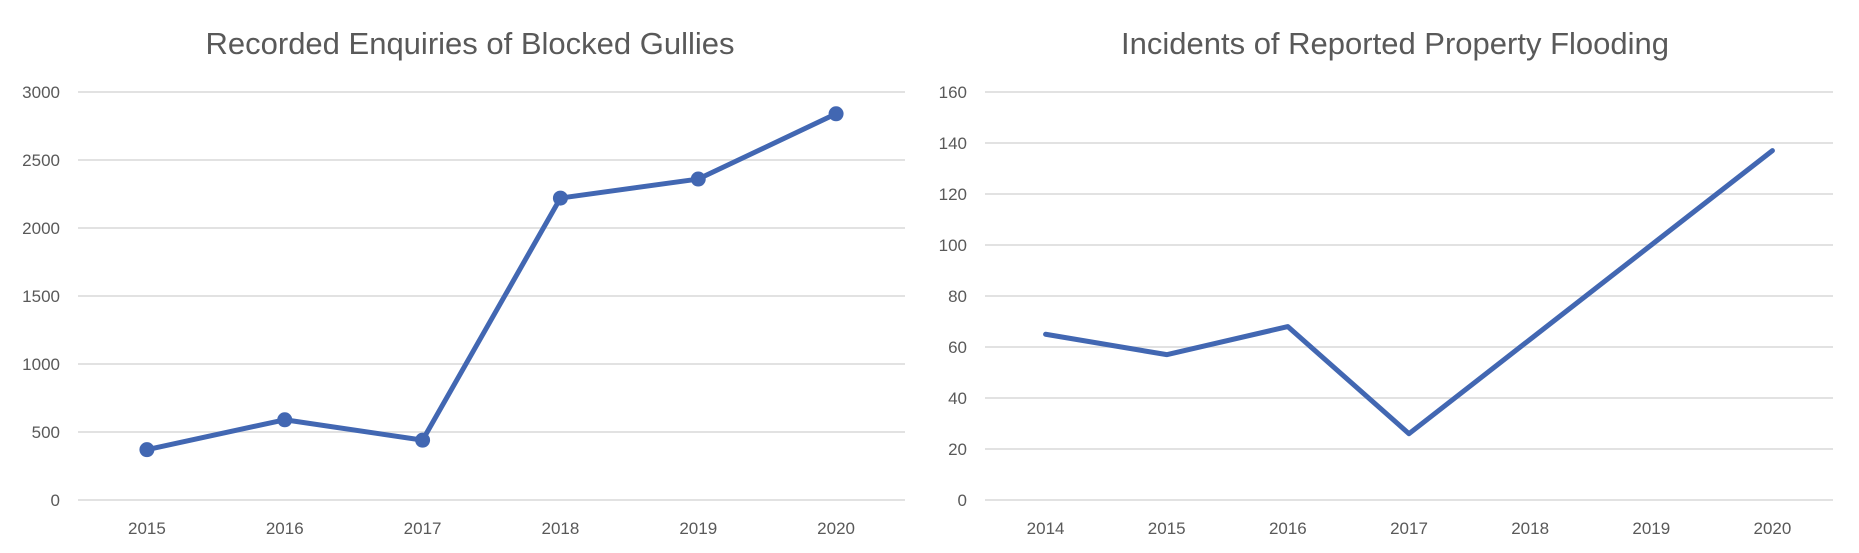  I want to click on y-tick-label: 40, so click(957, 398).